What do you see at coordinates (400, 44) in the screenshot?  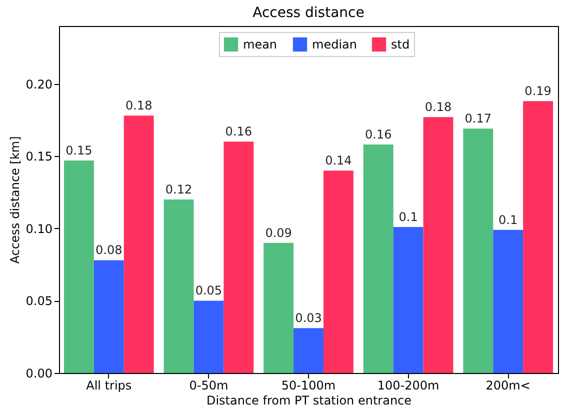 I see `legend-label: std` at bounding box center [400, 44].